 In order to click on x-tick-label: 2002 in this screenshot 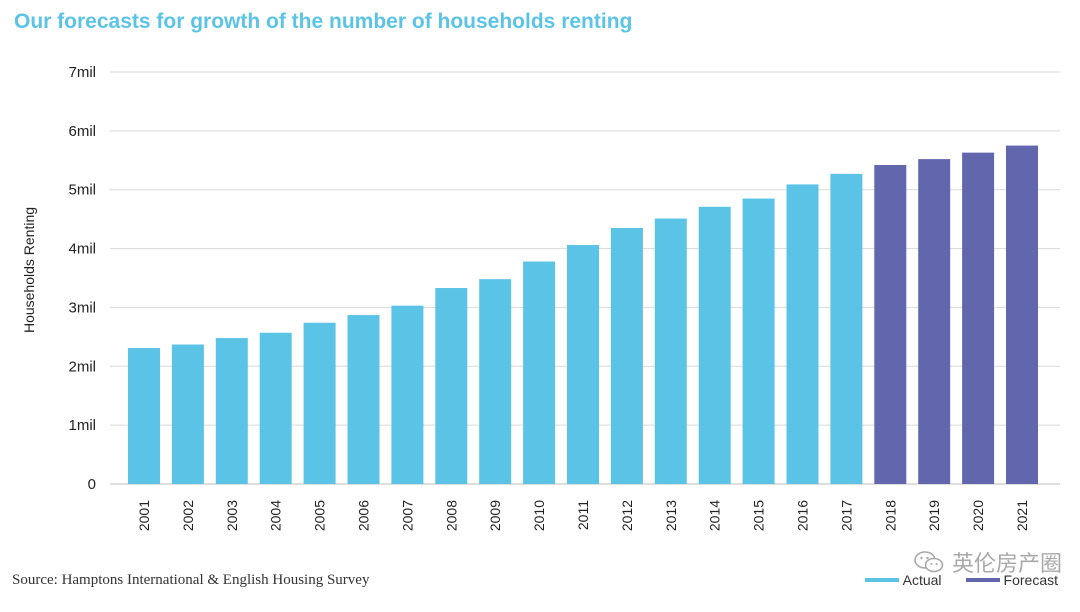, I will do `click(188, 515)`.